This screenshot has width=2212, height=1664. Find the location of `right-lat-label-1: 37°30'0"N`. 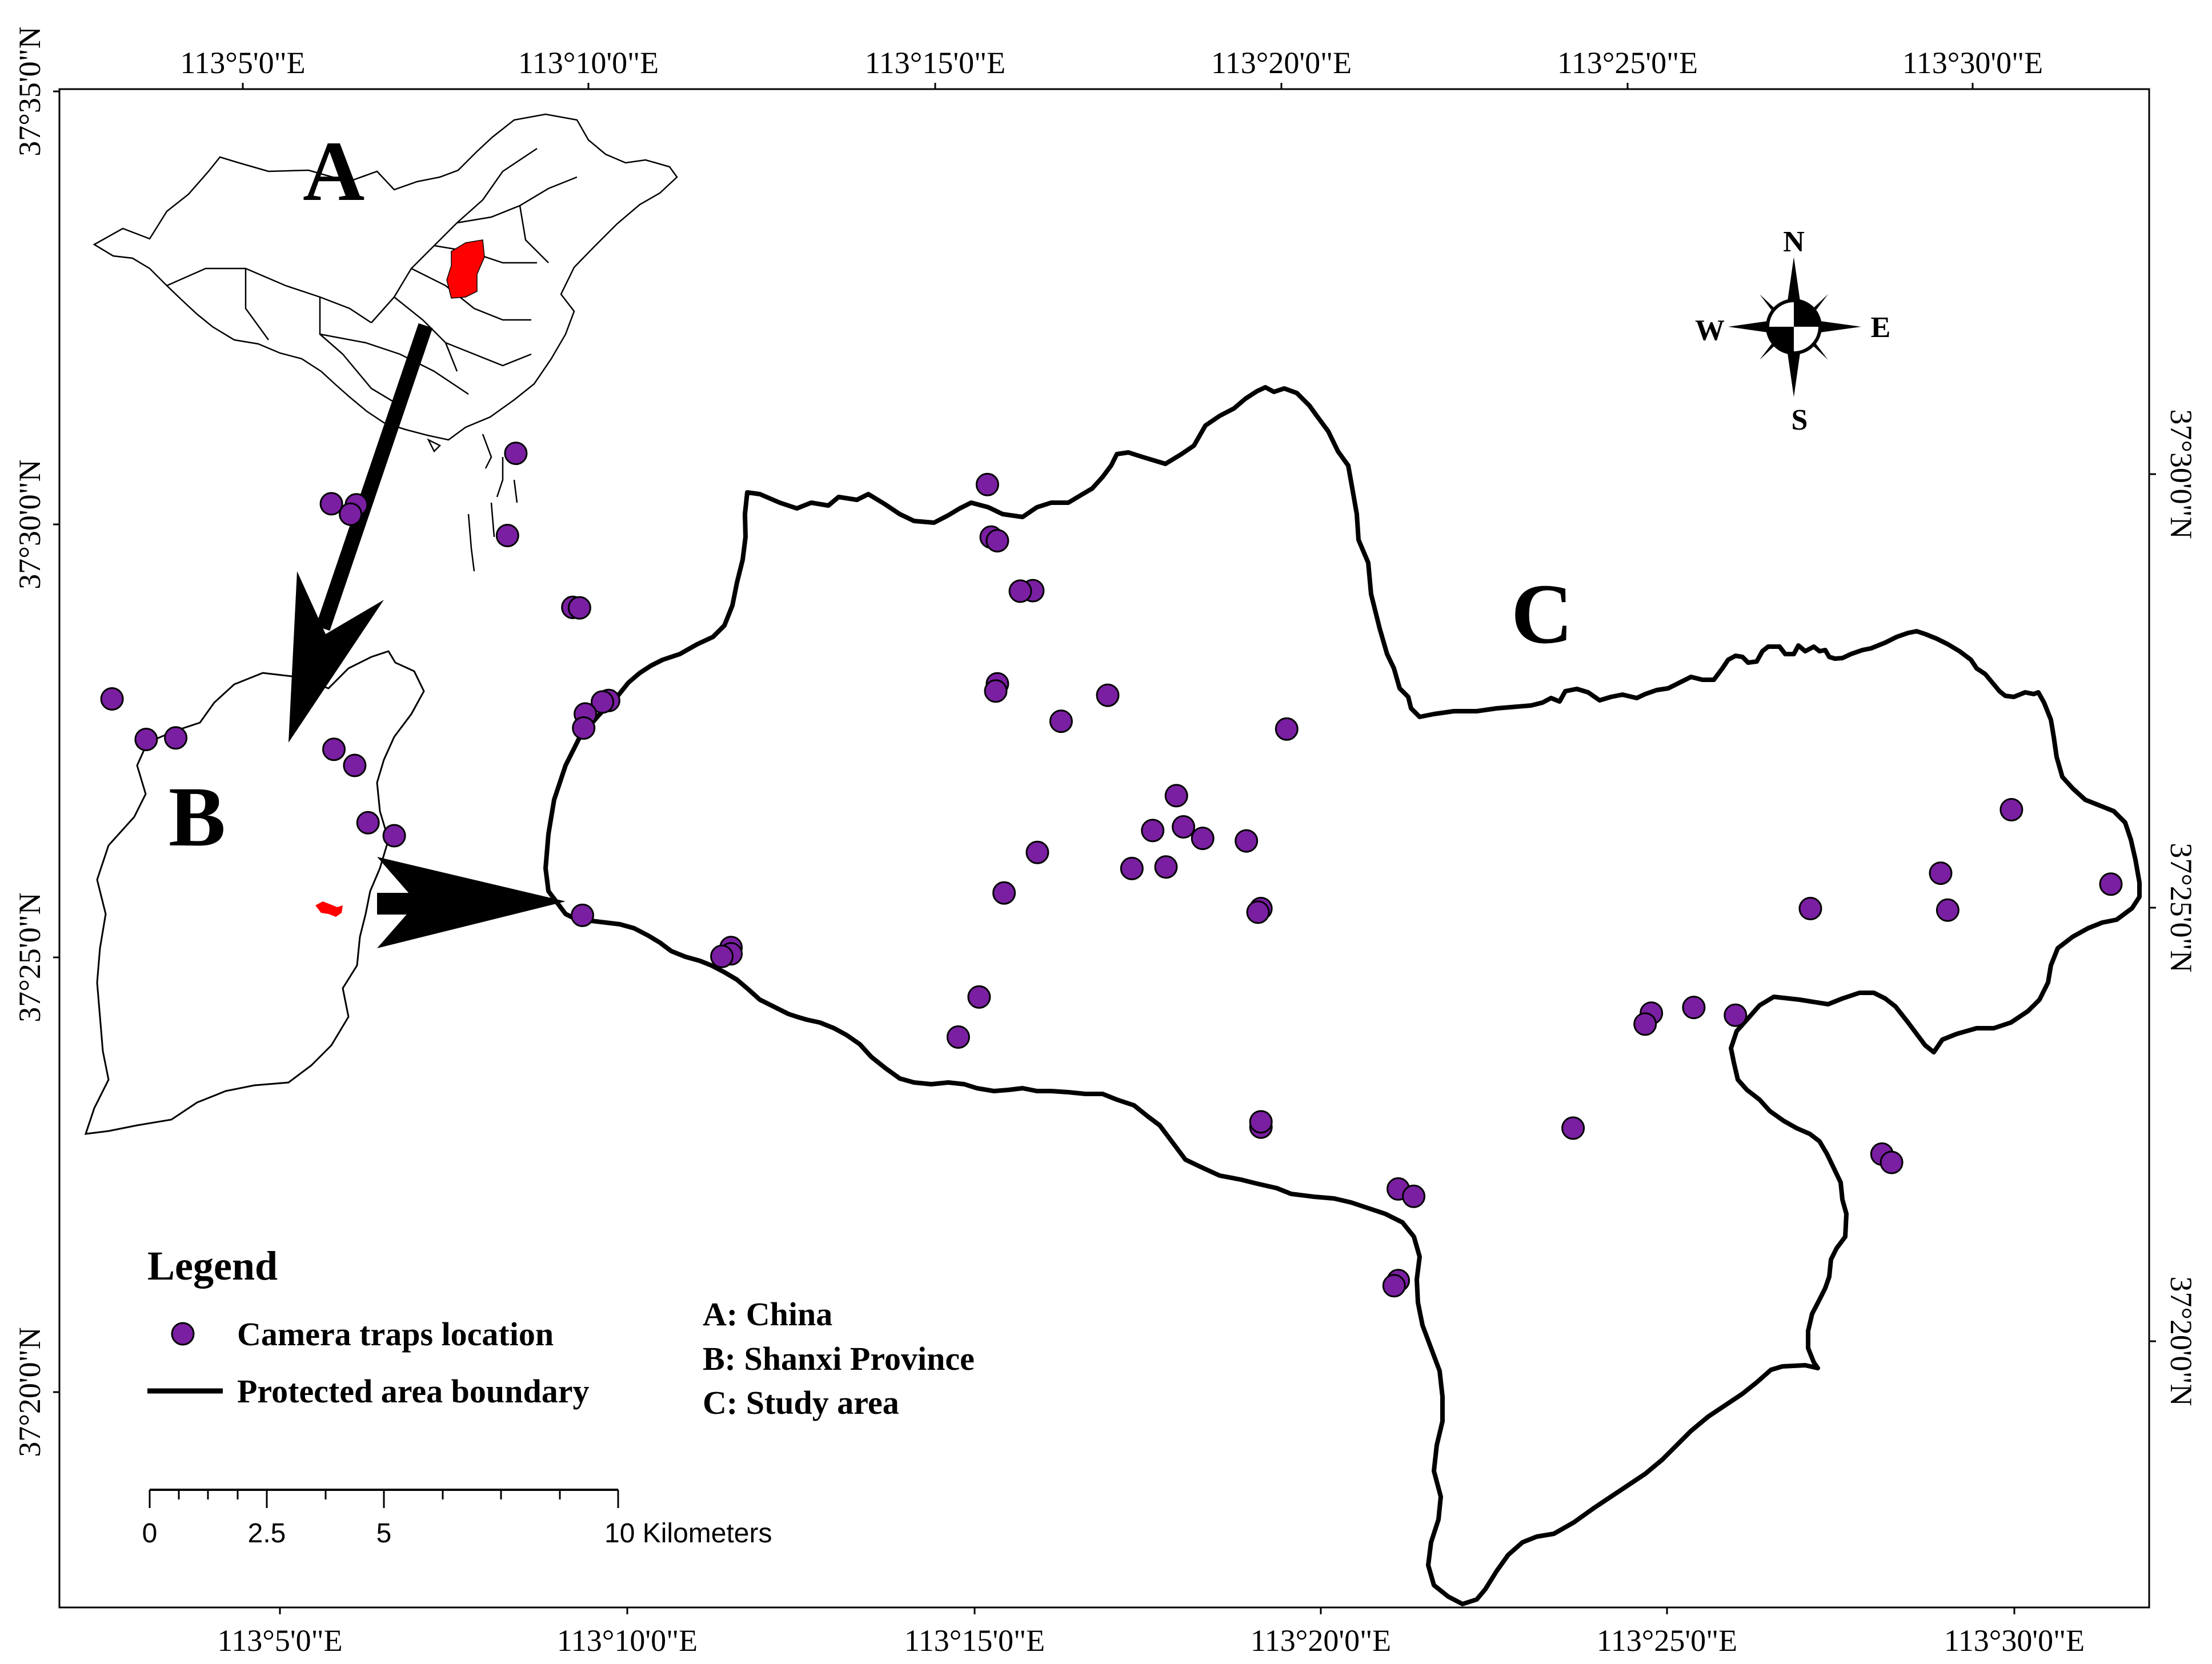

right-lat-label-1: 37°30'0"N is located at coordinates (2181, 474).